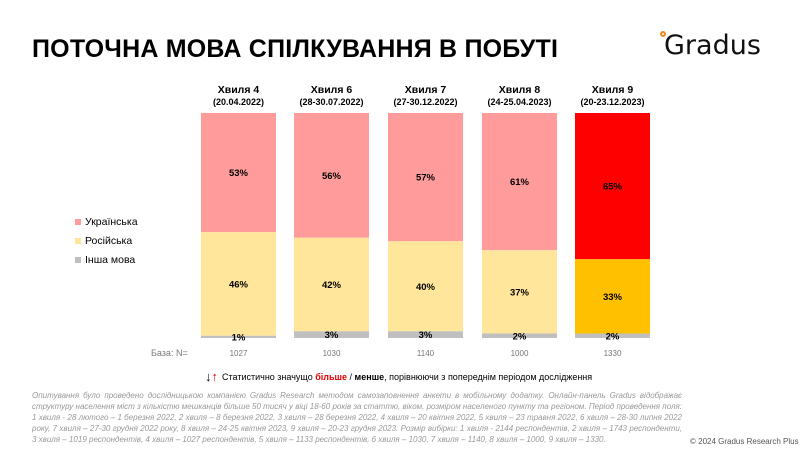 Image resolution: width=800 pixels, height=450 pixels. What do you see at coordinates (331, 102) in the screenshot?
I see `wave-date: (28-30.07.2022)` at bounding box center [331, 102].